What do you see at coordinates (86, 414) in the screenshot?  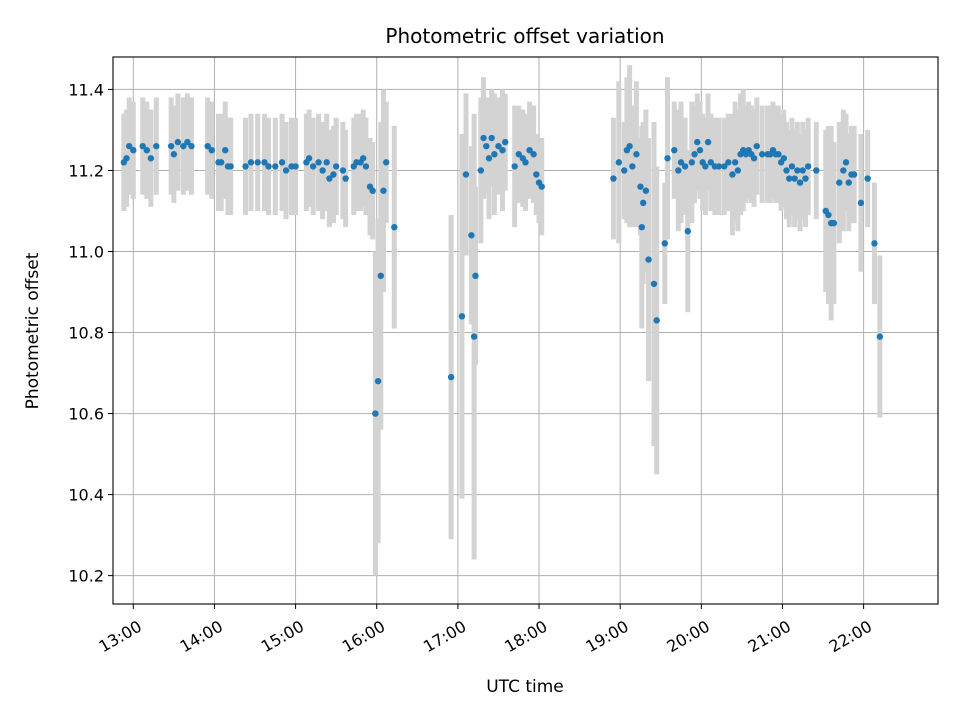 I see `y-tick-label: 10.6` at bounding box center [86, 414].